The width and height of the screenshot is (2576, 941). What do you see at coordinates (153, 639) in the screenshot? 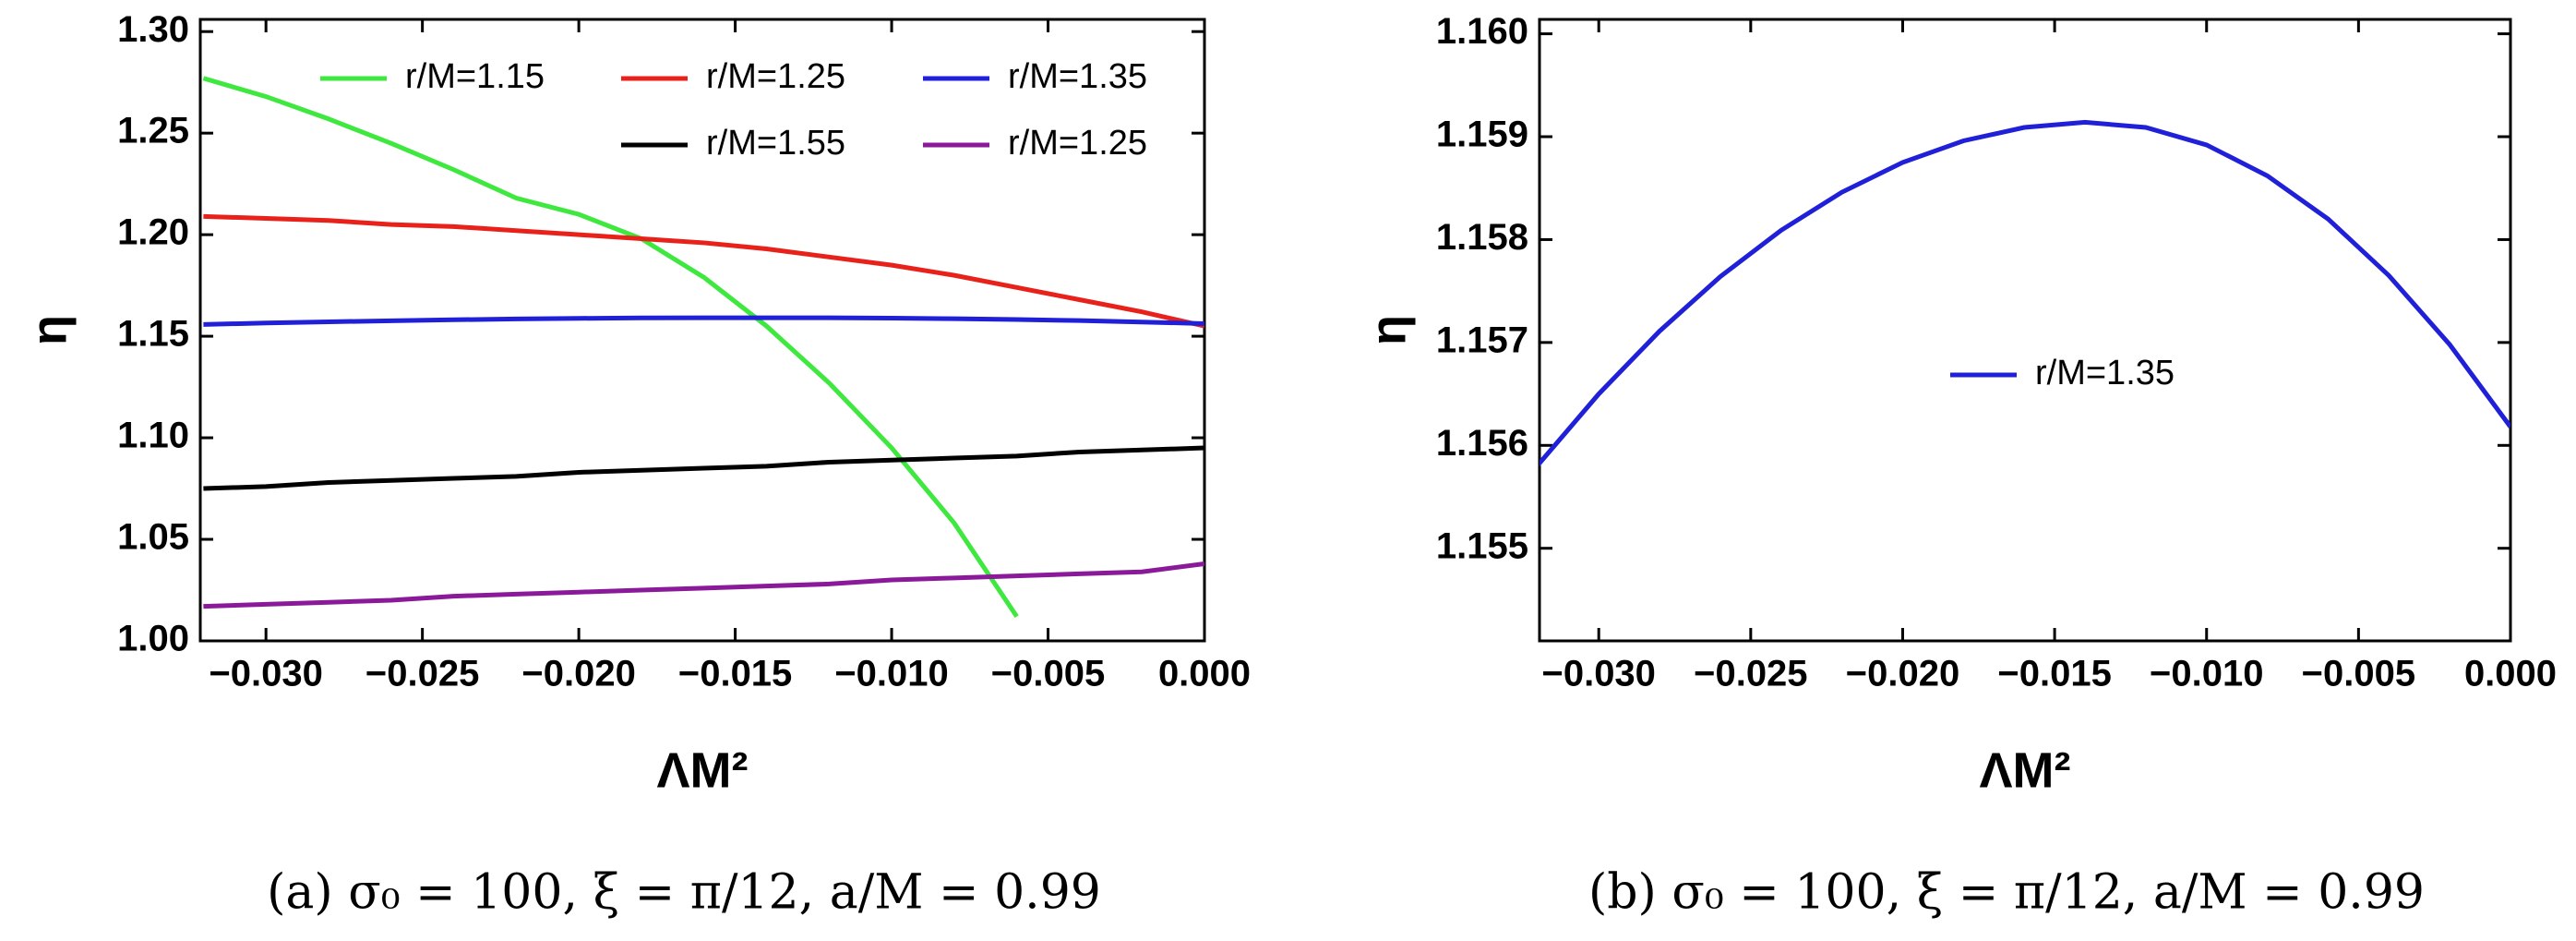
I see `y-tick-label: 1.00` at bounding box center [153, 639].